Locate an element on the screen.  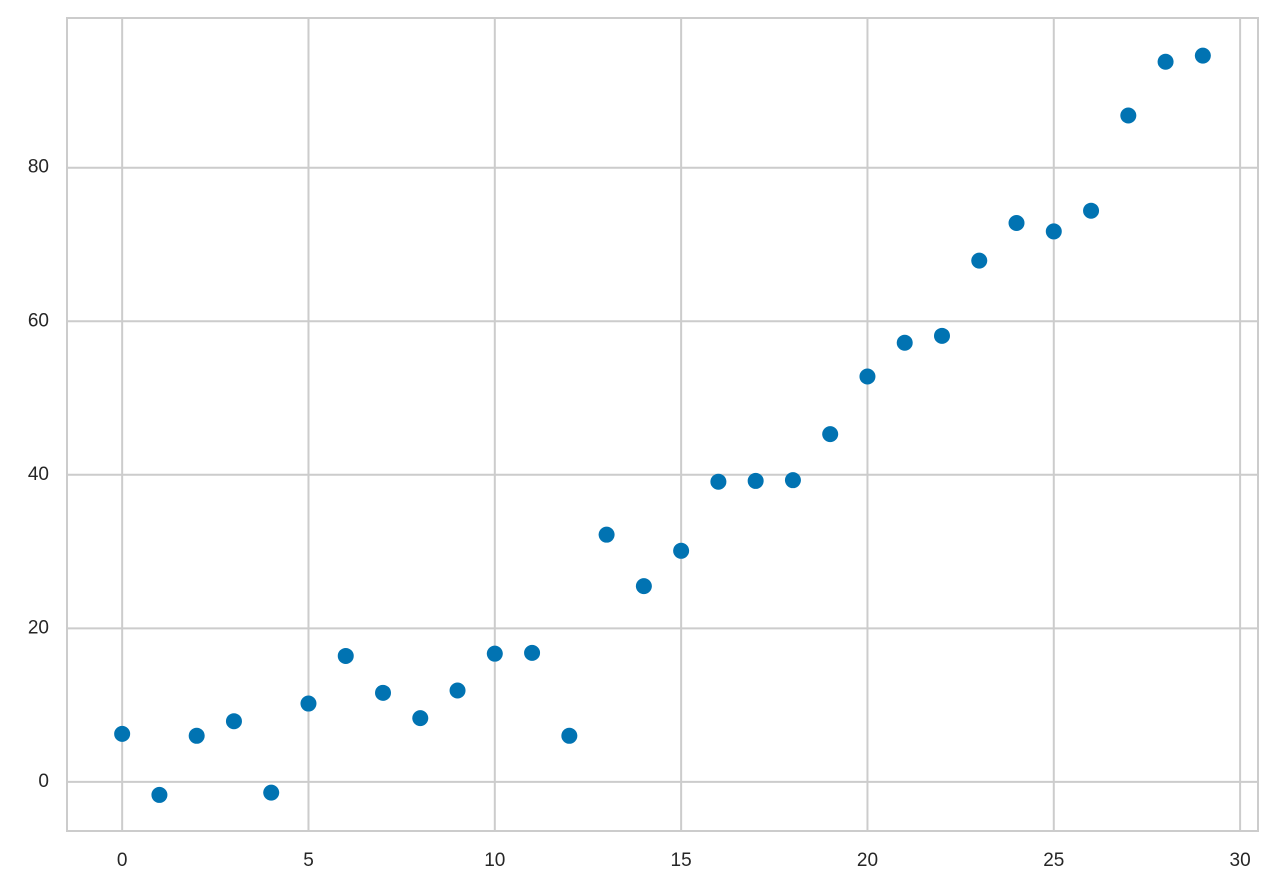
x-tick-label: 10 is located at coordinates (494, 860).